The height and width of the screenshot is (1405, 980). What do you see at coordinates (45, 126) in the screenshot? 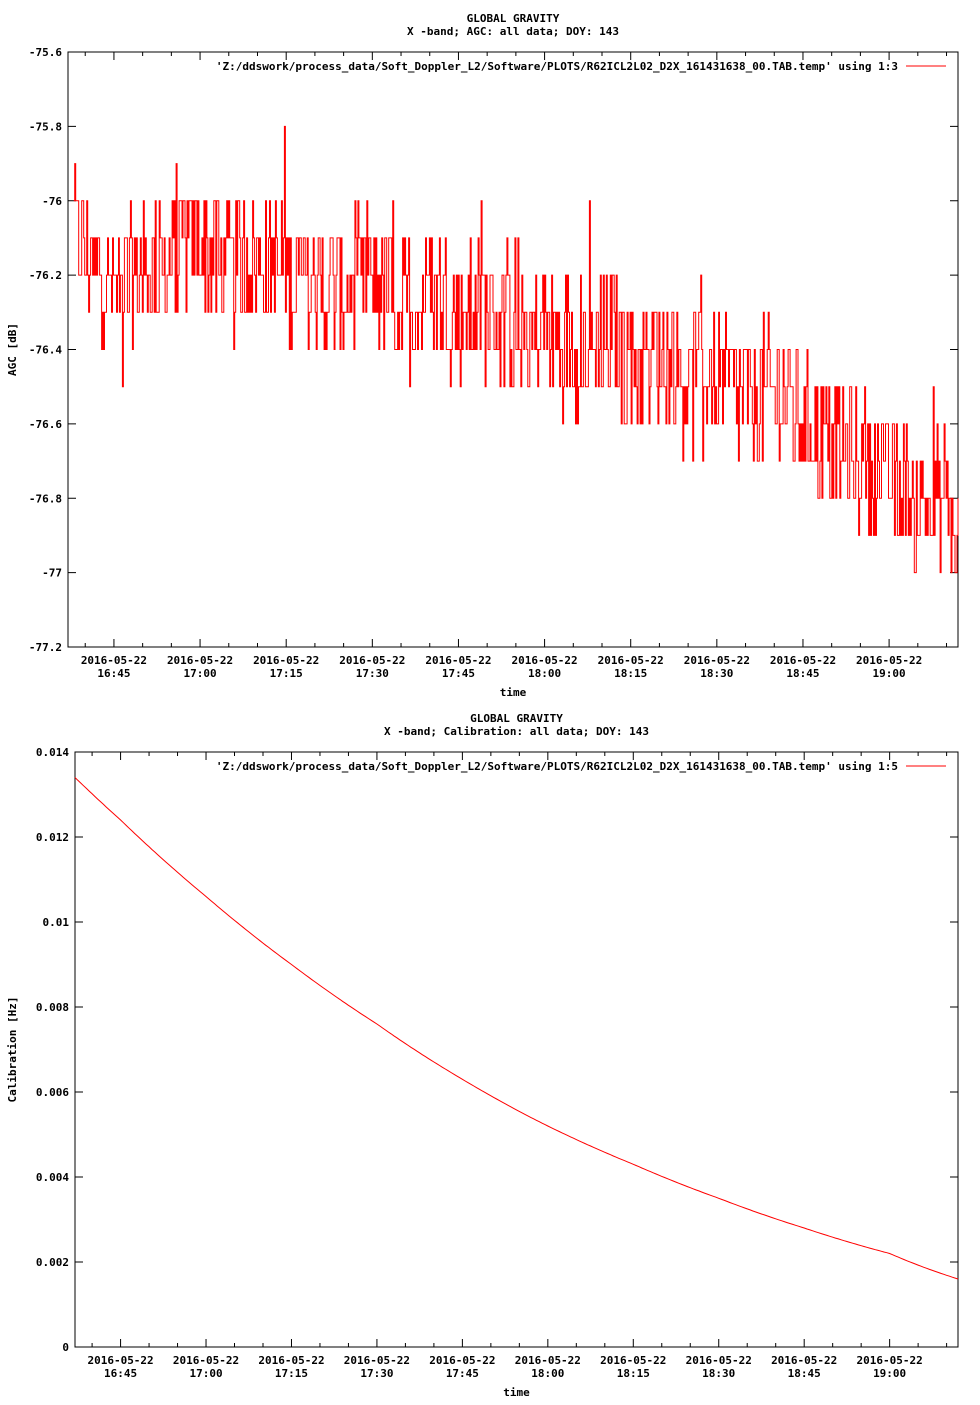
I see `y-tick-label: -75.8` at bounding box center [45, 126].